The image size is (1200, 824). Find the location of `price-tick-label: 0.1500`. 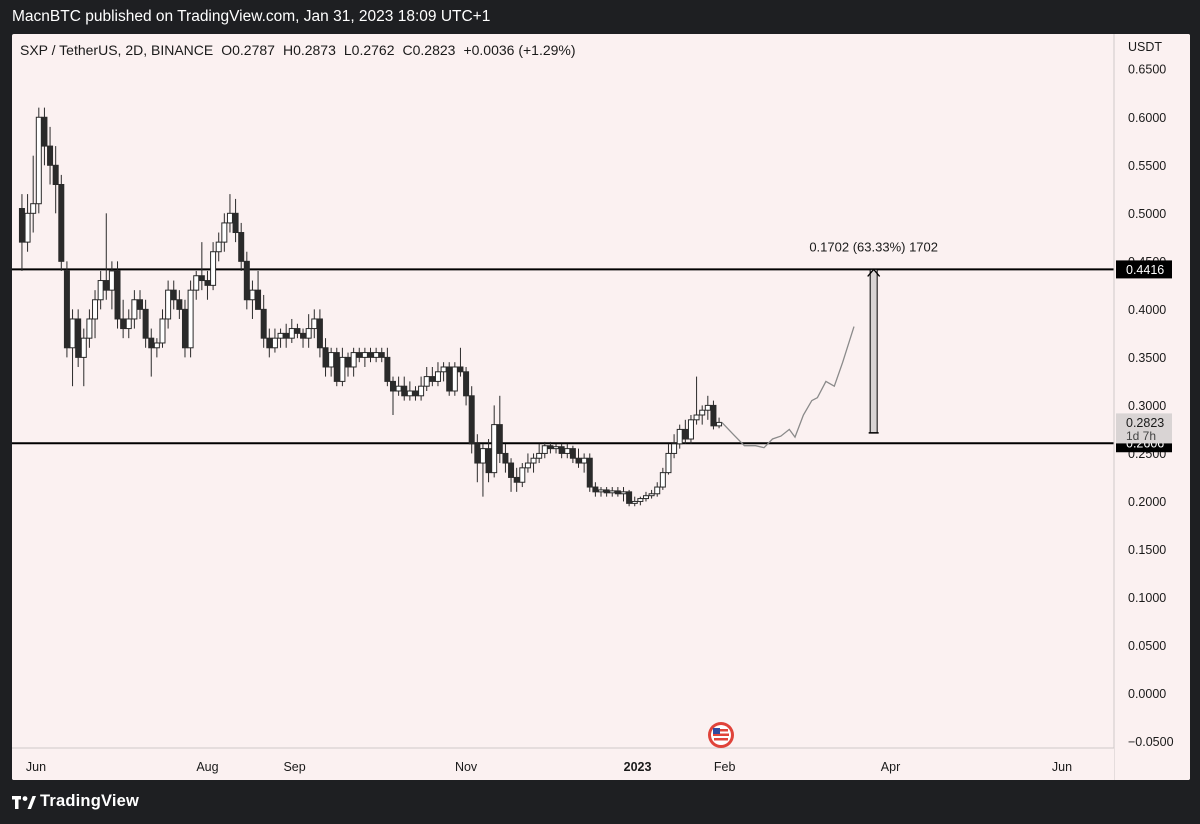

price-tick-label: 0.1500 is located at coordinates (1147, 550).